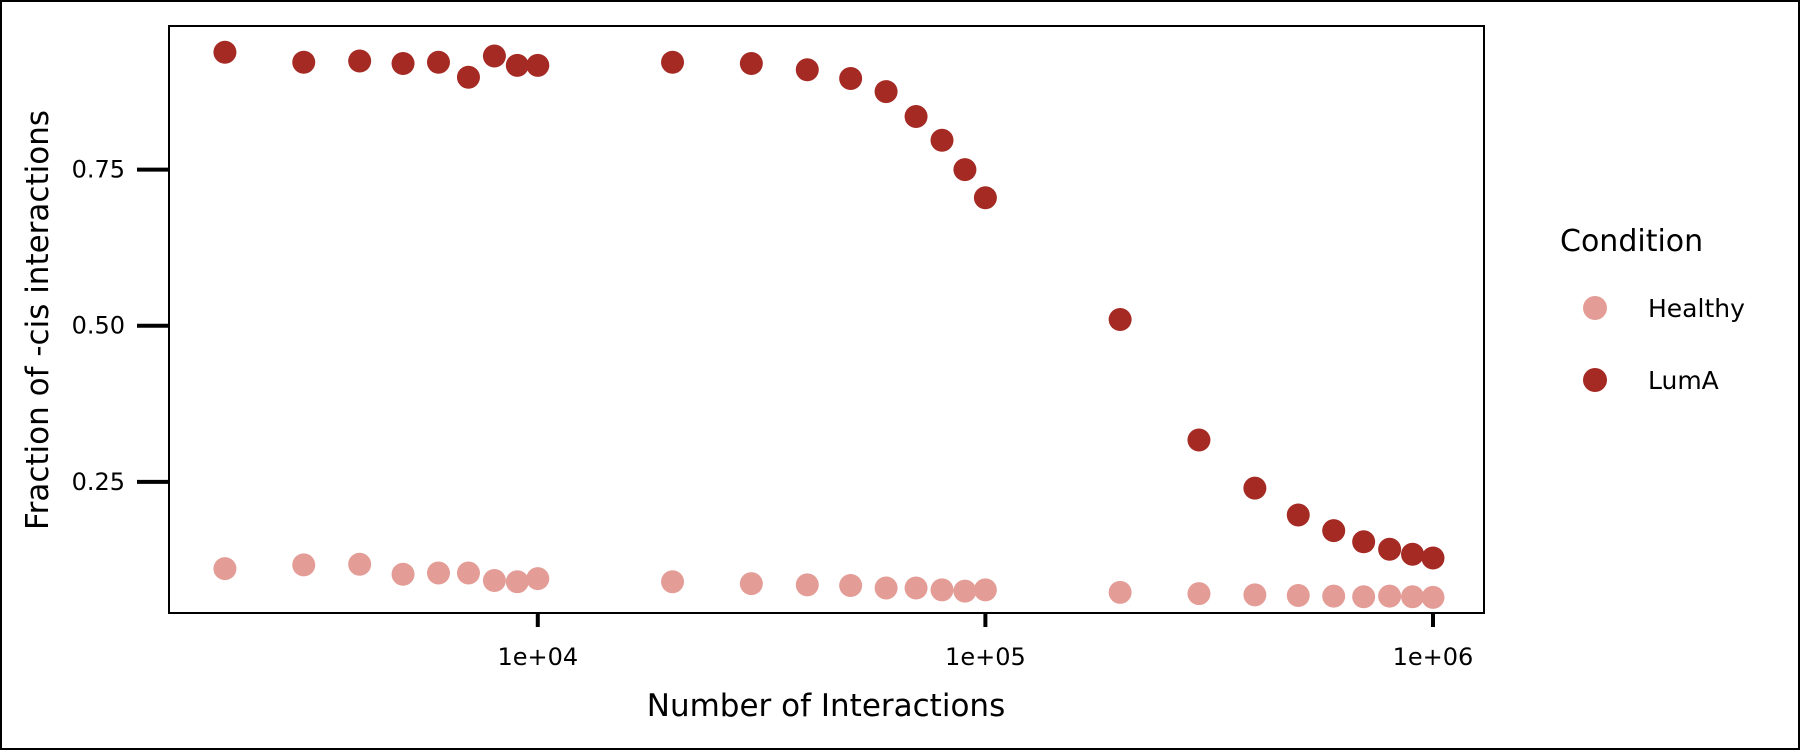 Image resolution: width=1800 pixels, height=755 pixels. What do you see at coordinates (98, 326) in the screenshot?
I see `y-tick-label: 0.50` at bounding box center [98, 326].